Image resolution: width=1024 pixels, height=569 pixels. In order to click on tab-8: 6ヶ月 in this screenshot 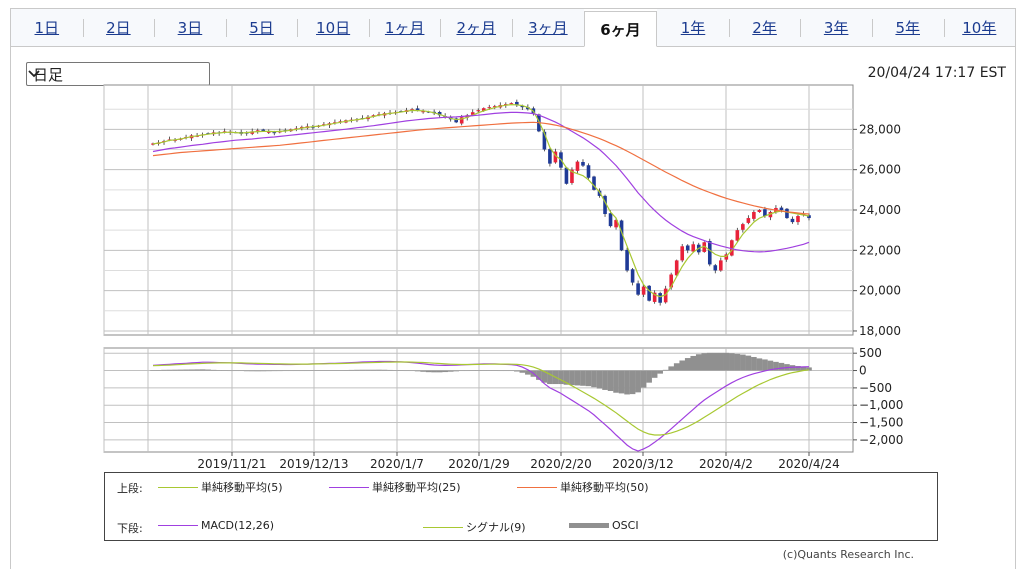, I will do `click(620, 29)`.